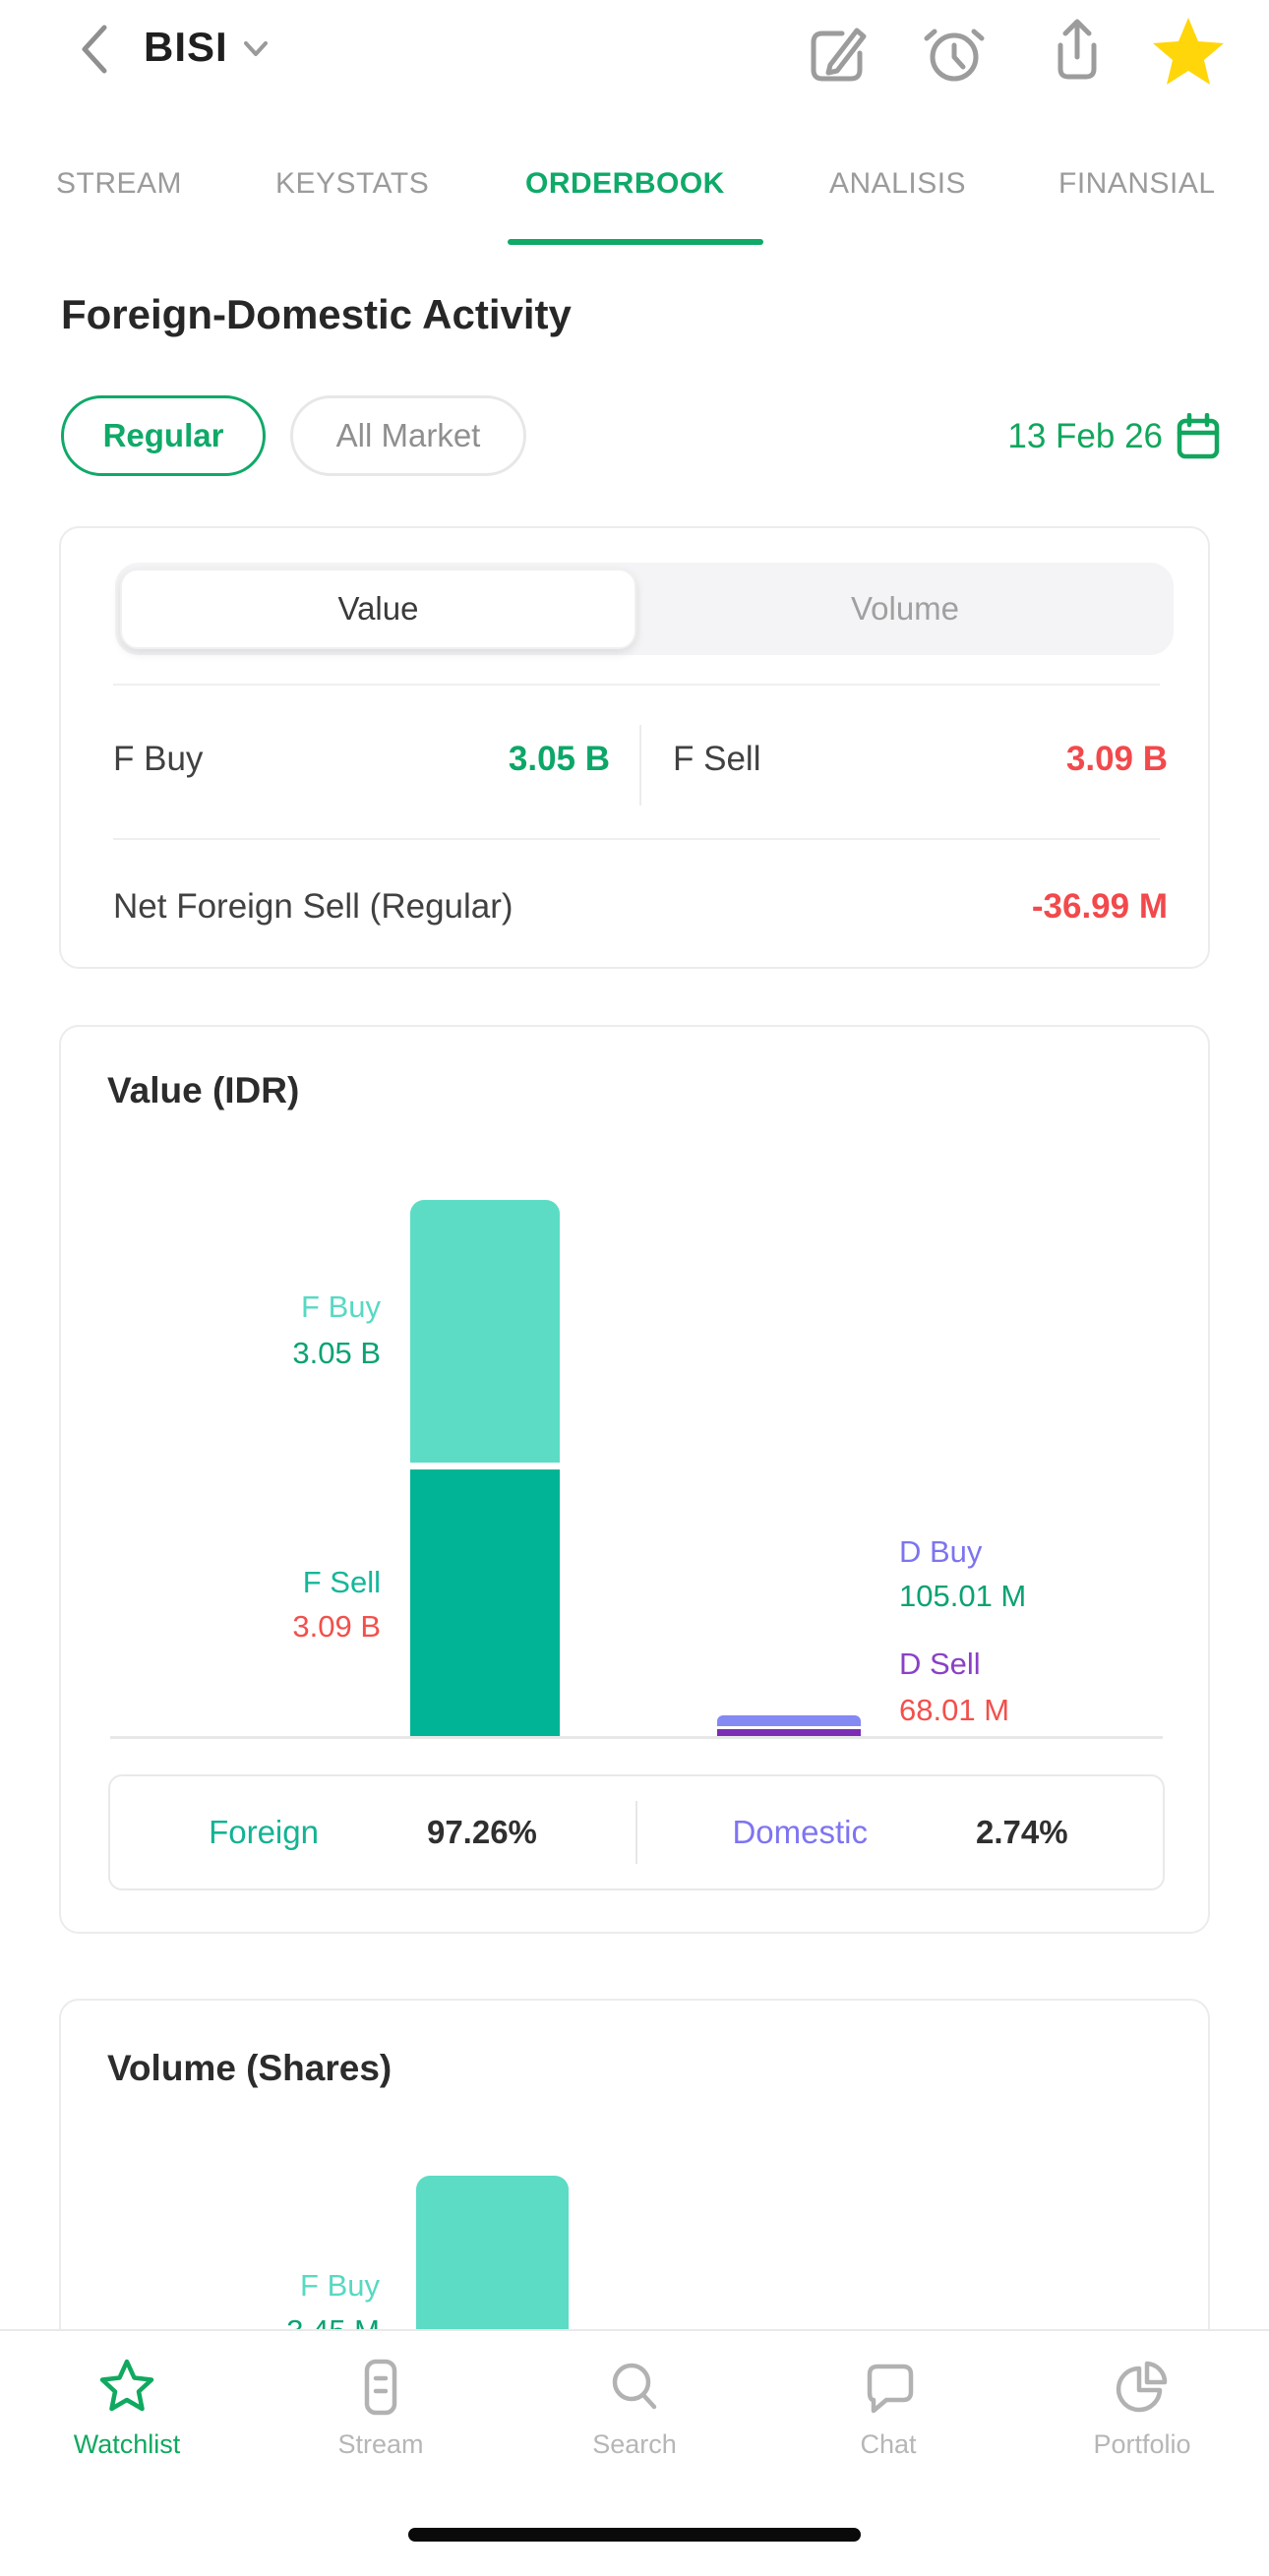 The image size is (1269, 2576). Describe the element at coordinates (336, 1353) in the screenshot. I see `f-buy-series-value: 3.05 B` at that location.